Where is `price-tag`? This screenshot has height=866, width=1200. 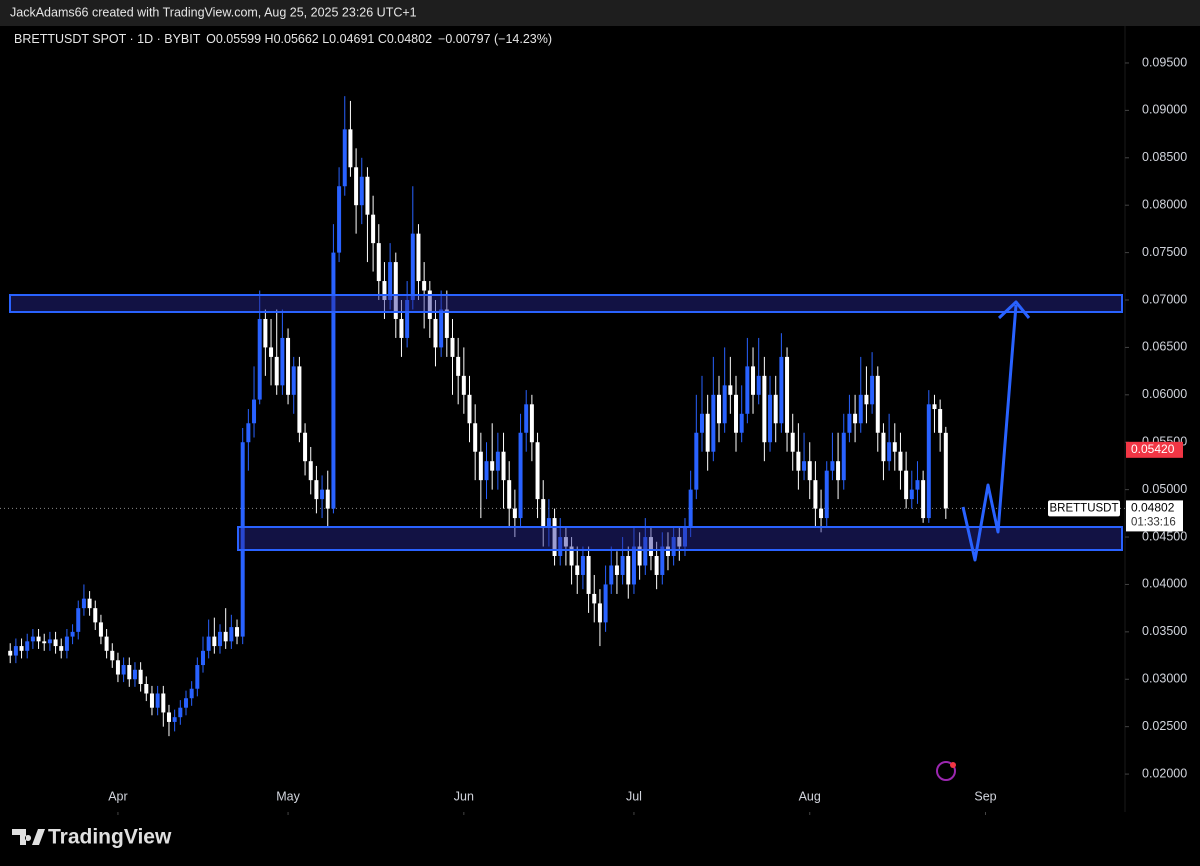 price-tag is located at coordinates (1154, 516).